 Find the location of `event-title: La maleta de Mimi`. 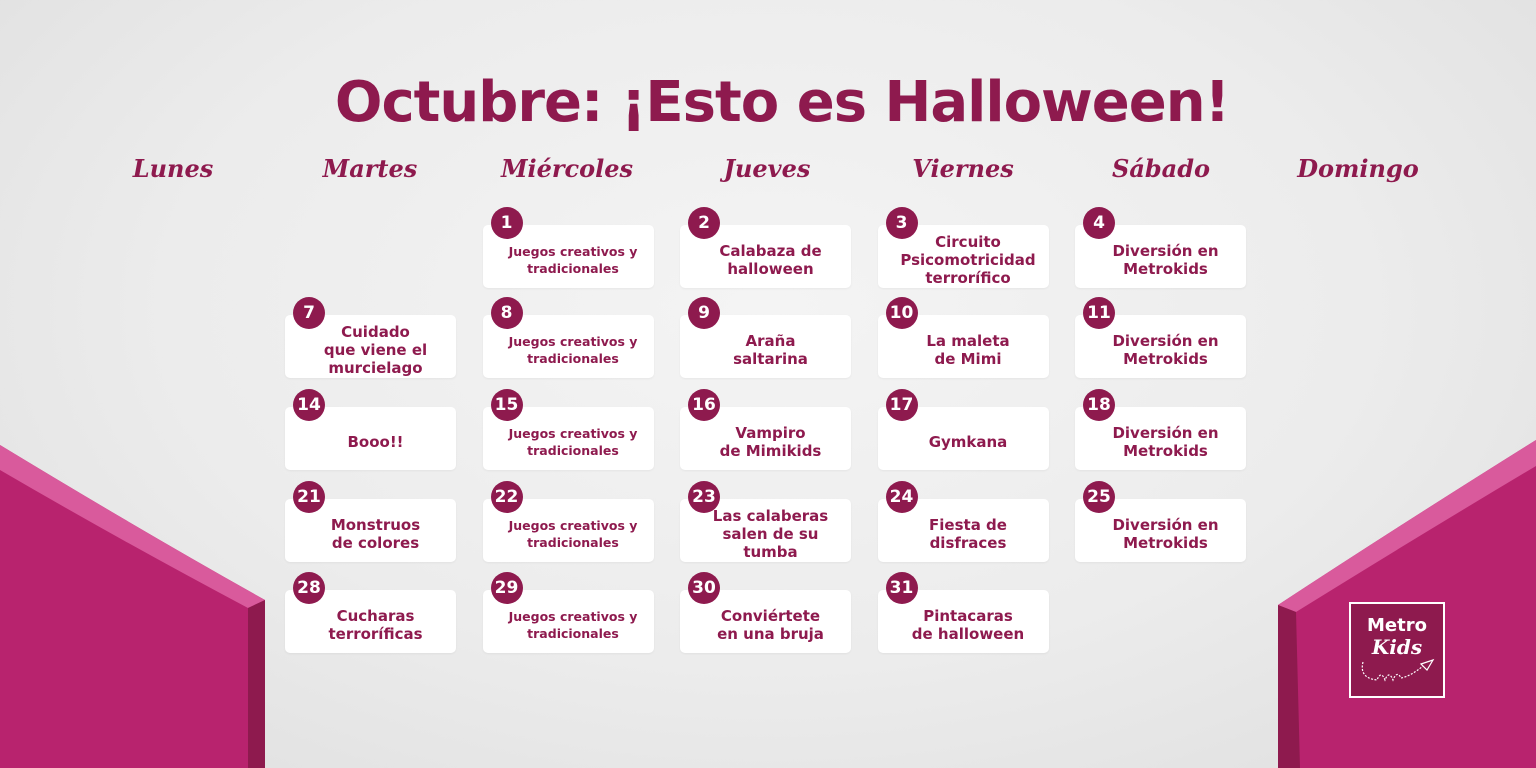

event-title: La maleta de Mimi is located at coordinates (968, 349).